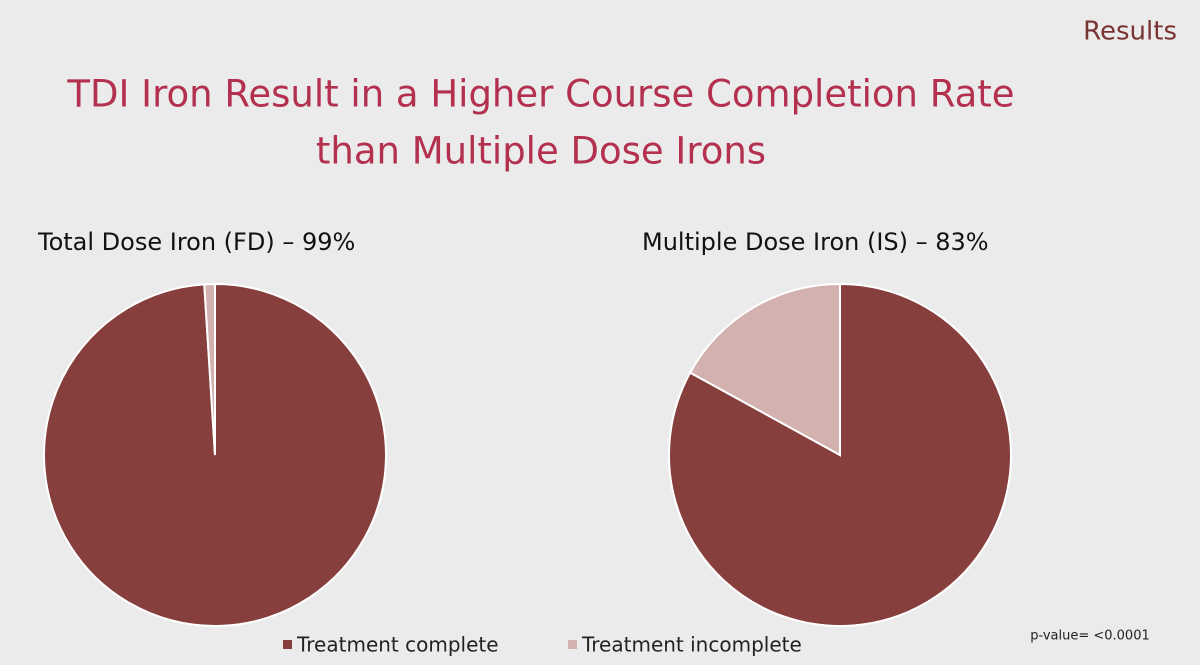 This screenshot has height=665, width=1200. I want to click on legend-label: Treatment complete, so click(397, 645).